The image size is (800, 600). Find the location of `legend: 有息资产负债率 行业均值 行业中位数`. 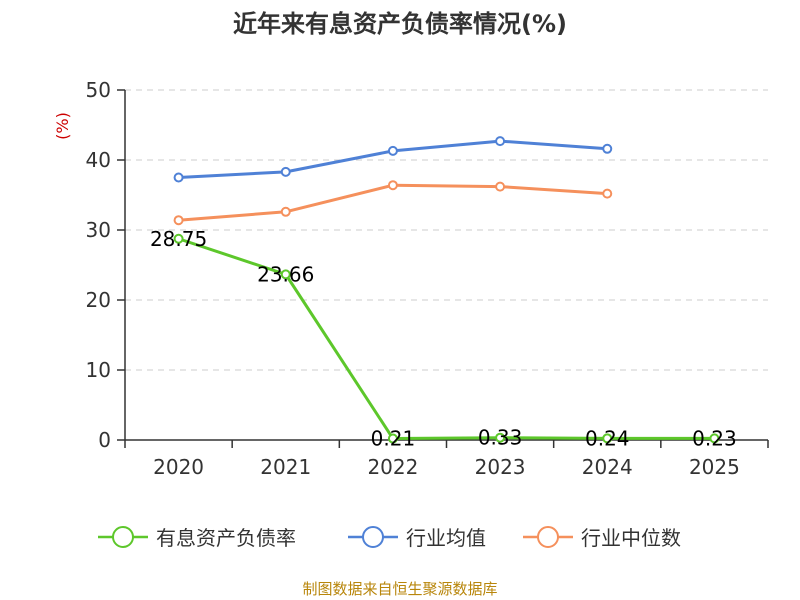

legend: 有息资产负债率 行业均值 行业中位数 is located at coordinates (389, 538).